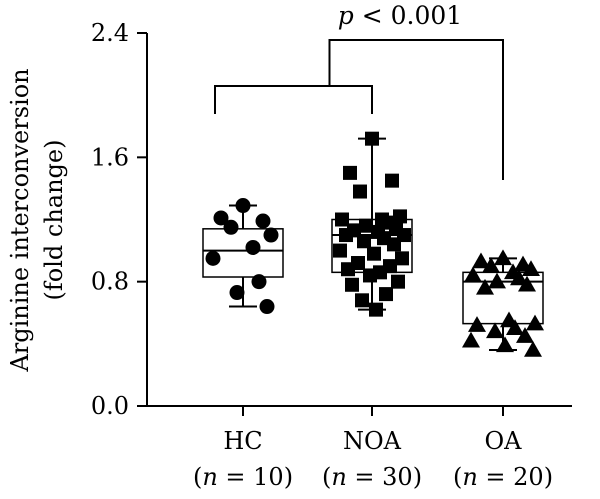 Image resolution: width=600 pixels, height=499 pixels. Describe the element at coordinates (37, 220) in the screenshot. I see `y-axis-title: Arginine interconversion (fold change)` at that location.